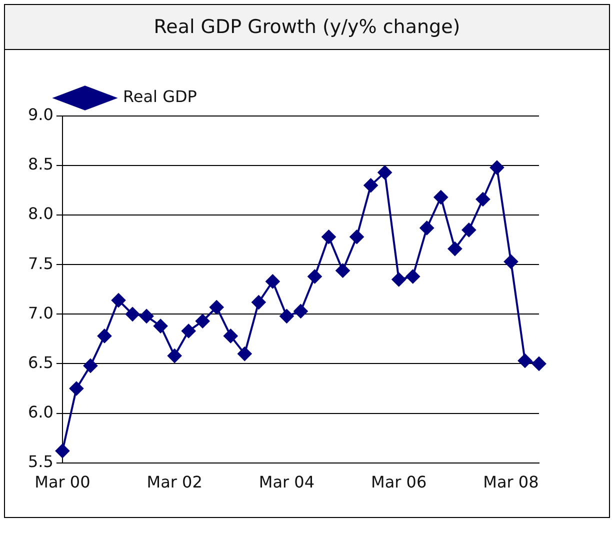  What do you see at coordinates (286, 482) in the screenshot?
I see `x-tick-label: Mar 04` at bounding box center [286, 482].